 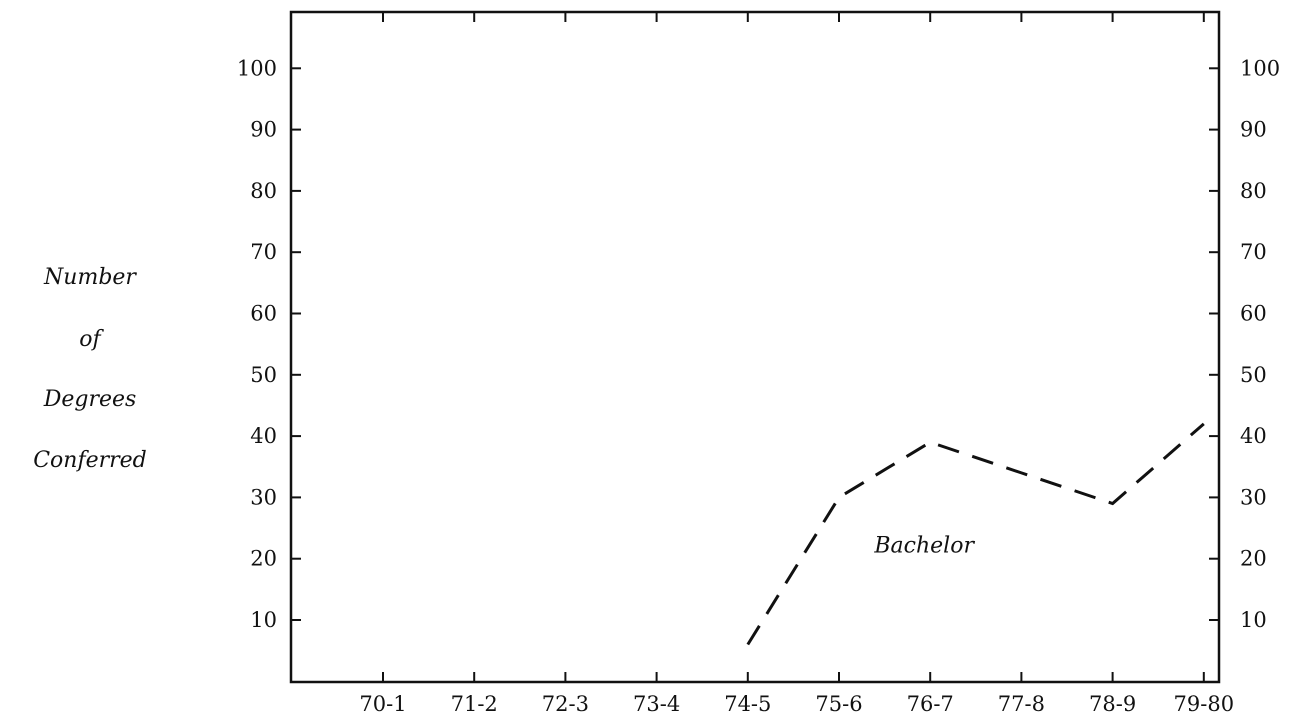 I want to click on x-tick-label: 78-9, so click(x=1112, y=704).